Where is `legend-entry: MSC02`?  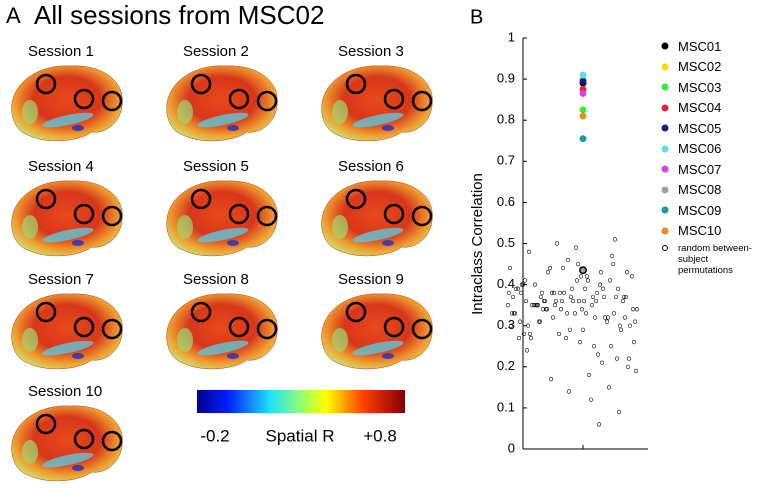
legend-entry: MSC02 is located at coordinates (710, 67).